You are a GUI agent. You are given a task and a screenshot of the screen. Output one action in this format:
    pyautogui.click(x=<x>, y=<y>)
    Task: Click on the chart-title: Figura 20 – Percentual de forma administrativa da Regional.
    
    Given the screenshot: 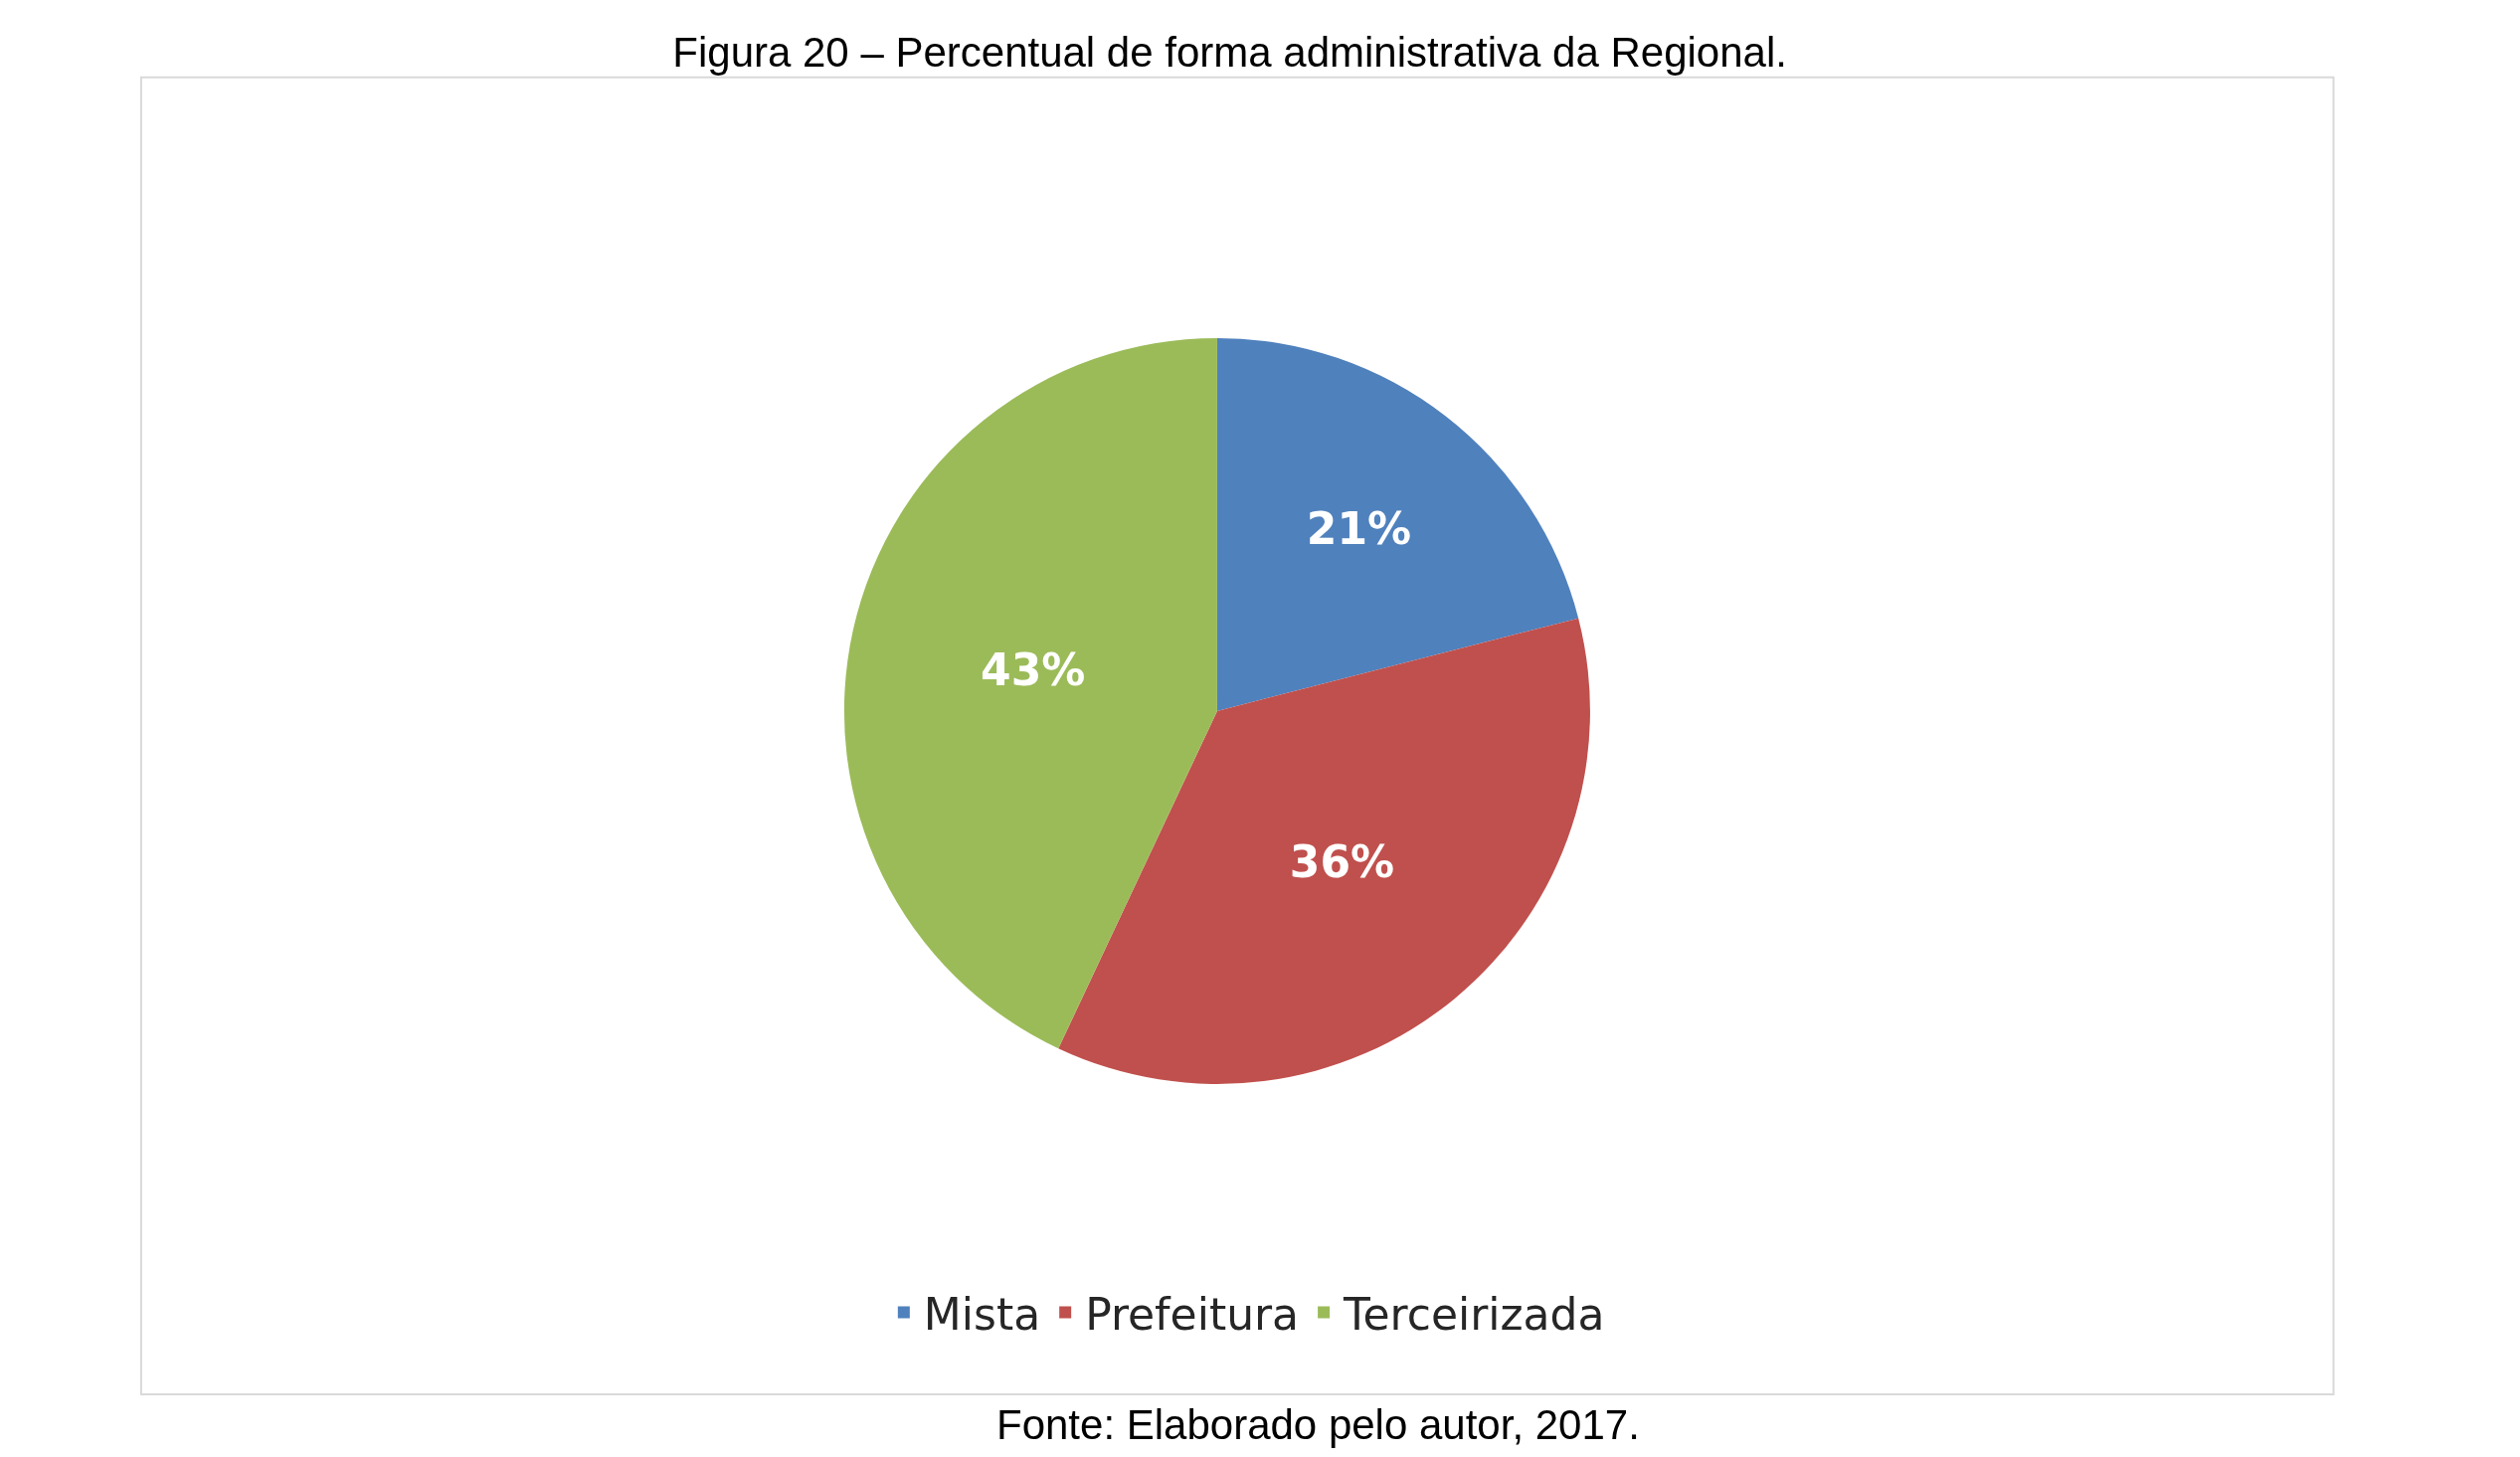 What is the action you would take?
    pyautogui.click(x=1229, y=52)
    